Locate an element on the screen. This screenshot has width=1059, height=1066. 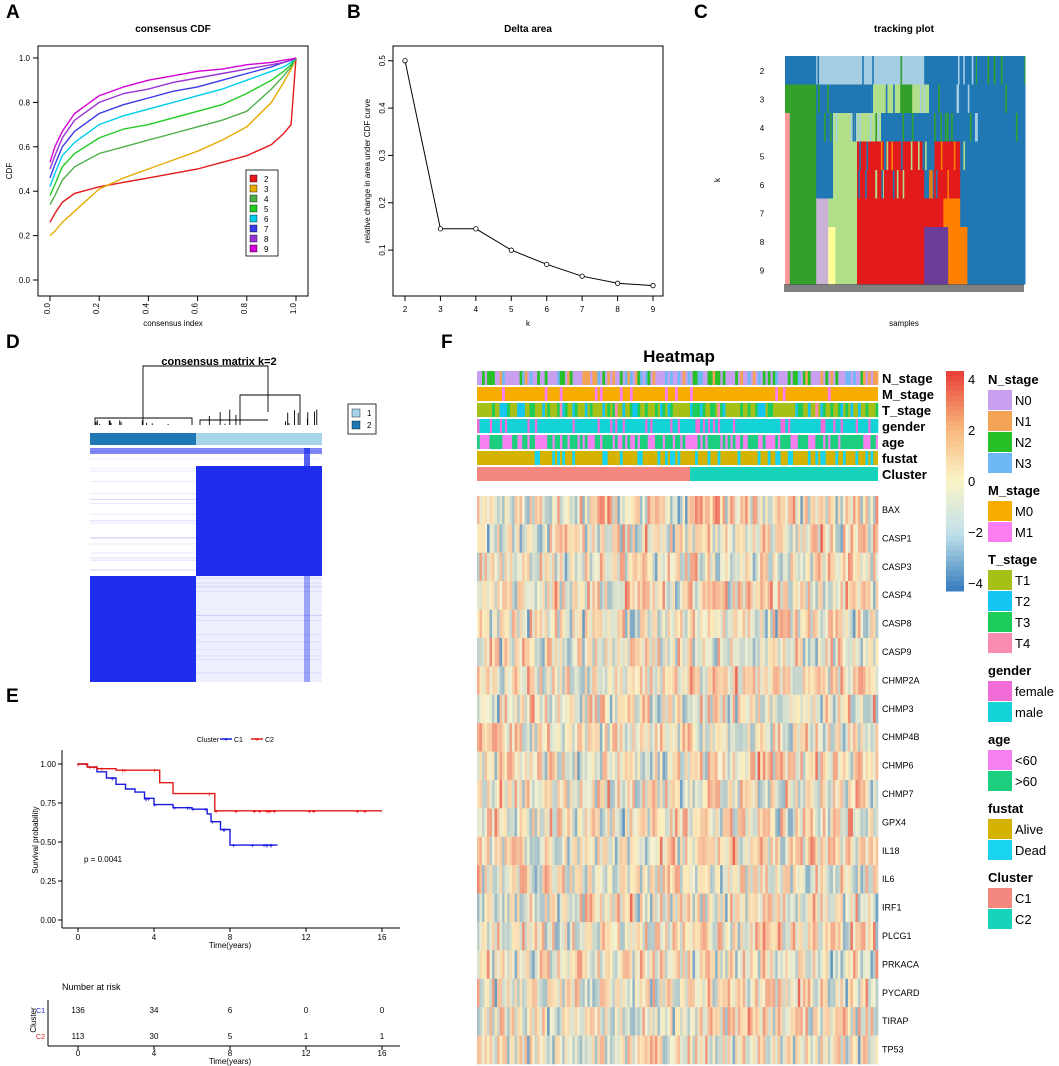
legend-label-female: female is located at coordinates (1034, 691).